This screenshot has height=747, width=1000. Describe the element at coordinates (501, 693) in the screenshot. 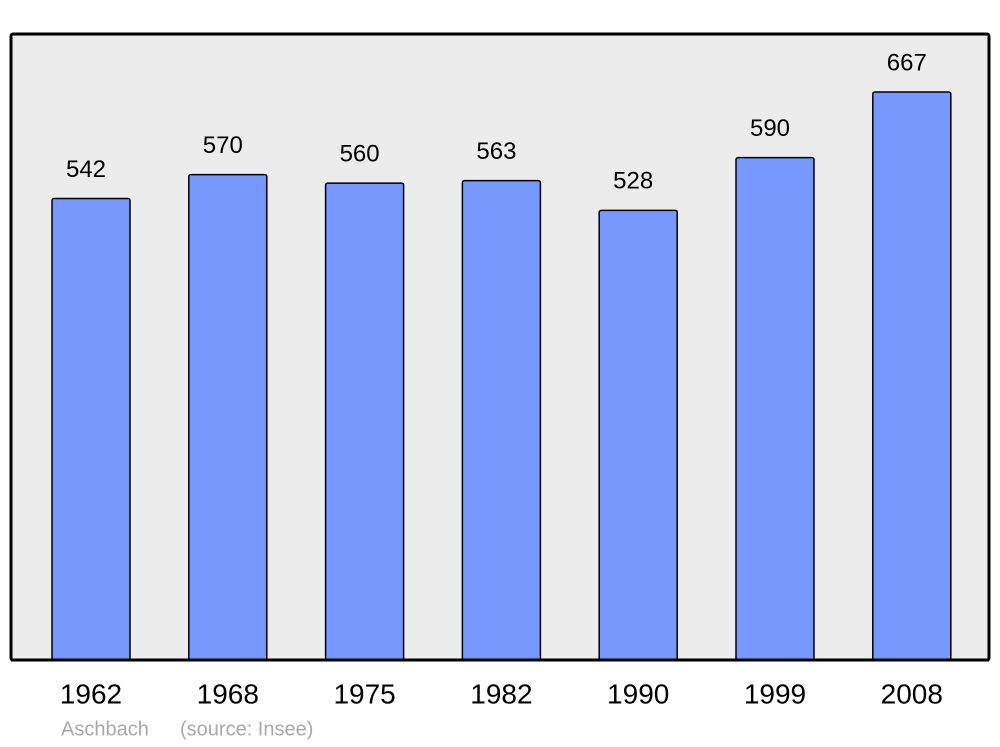

I see `x-tick-label: 1982` at that location.